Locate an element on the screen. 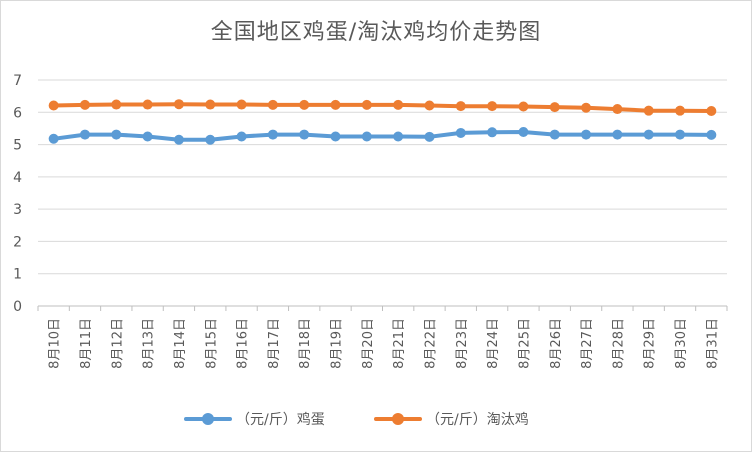  x-tick-label: 8月19日 is located at coordinates (337, 343).